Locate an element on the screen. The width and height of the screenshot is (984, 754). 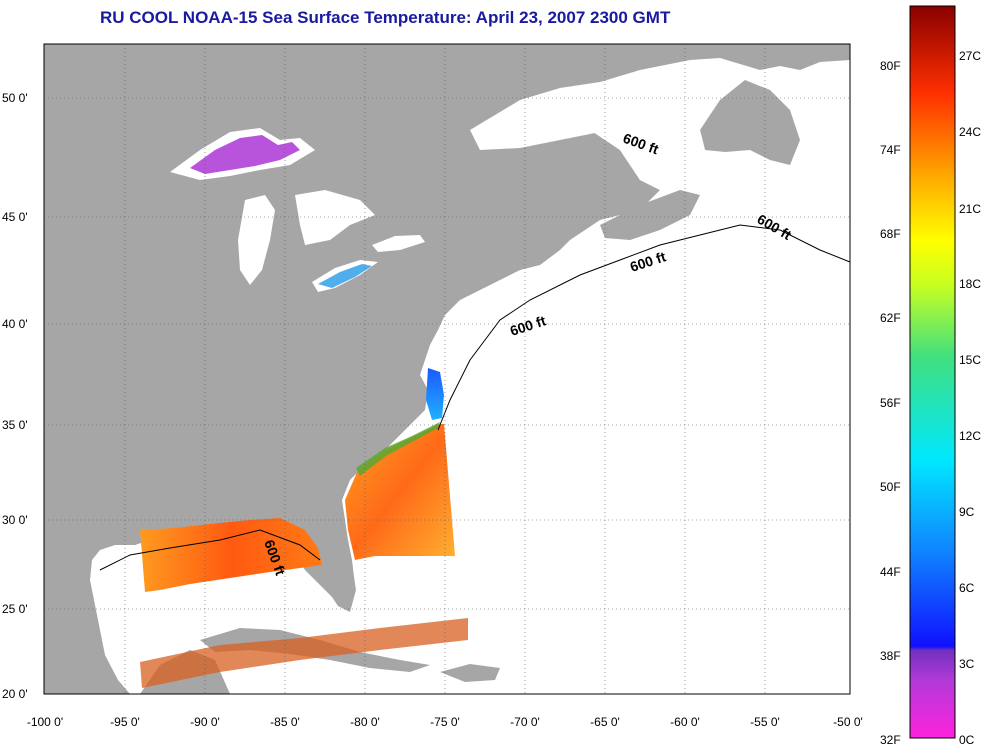
colorbar-f-label: 62F is located at coordinates (890, 318).